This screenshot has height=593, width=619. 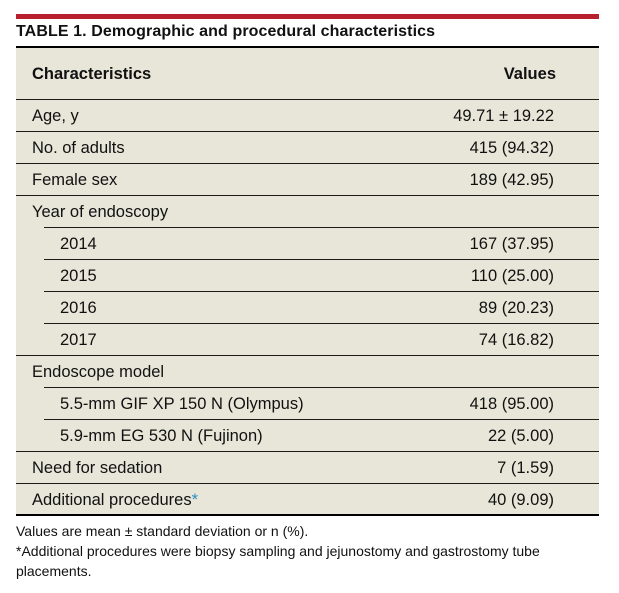 I want to click on row-label-text: Additional procedures, so click(x=112, y=499).